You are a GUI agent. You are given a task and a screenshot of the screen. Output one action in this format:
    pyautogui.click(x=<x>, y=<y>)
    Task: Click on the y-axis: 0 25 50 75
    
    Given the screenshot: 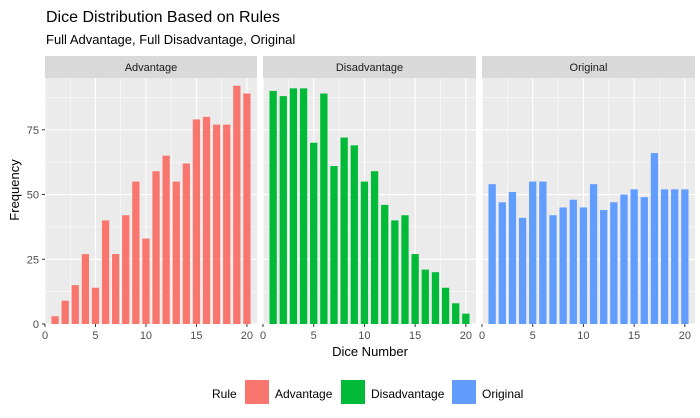 What is the action you would take?
    pyautogui.click(x=36, y=228)
    